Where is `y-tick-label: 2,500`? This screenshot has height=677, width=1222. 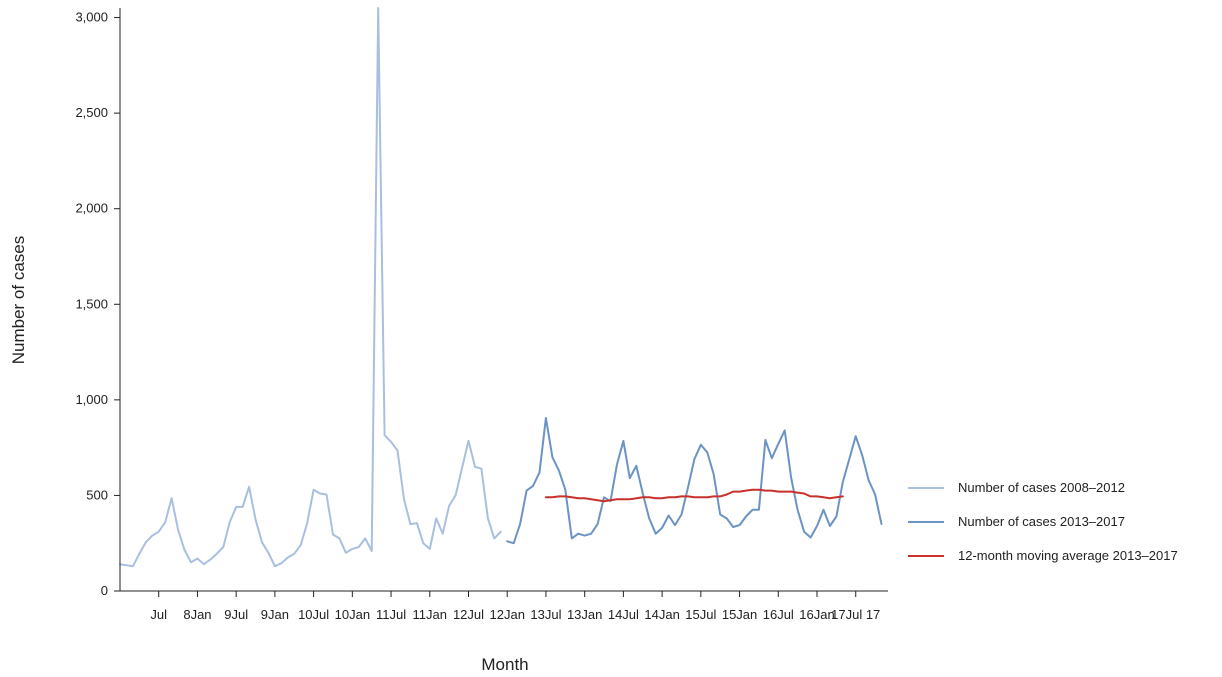
y-tick-label: 2,500 is located at coordinates (91, 112).